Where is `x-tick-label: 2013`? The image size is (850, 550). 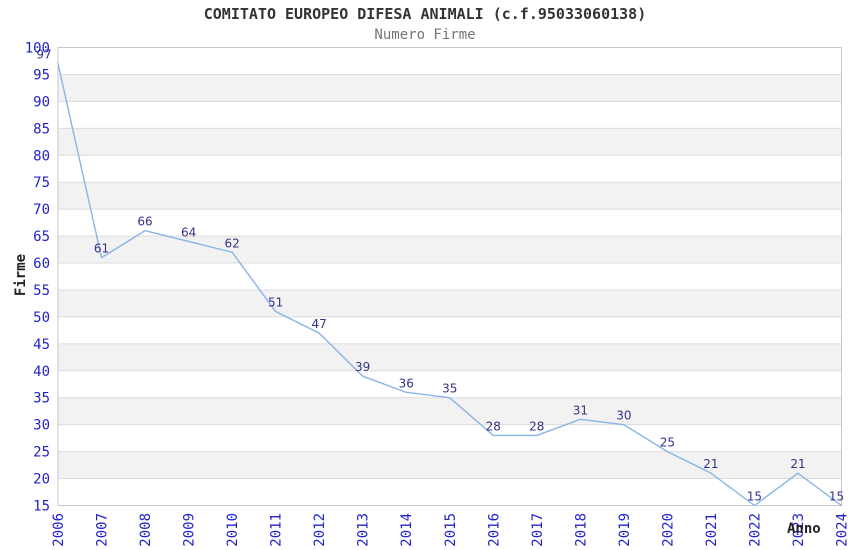
x-tick-label: 2013 is located at coordinates (364, 530).